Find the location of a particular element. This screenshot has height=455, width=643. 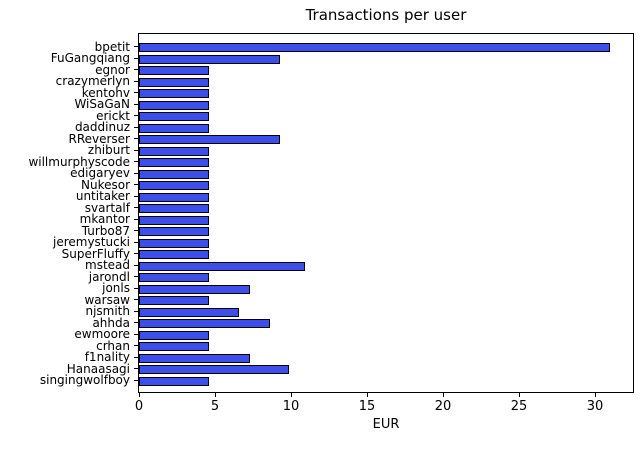

y-tick-label: f1nality is located at coordinates (107, 357).